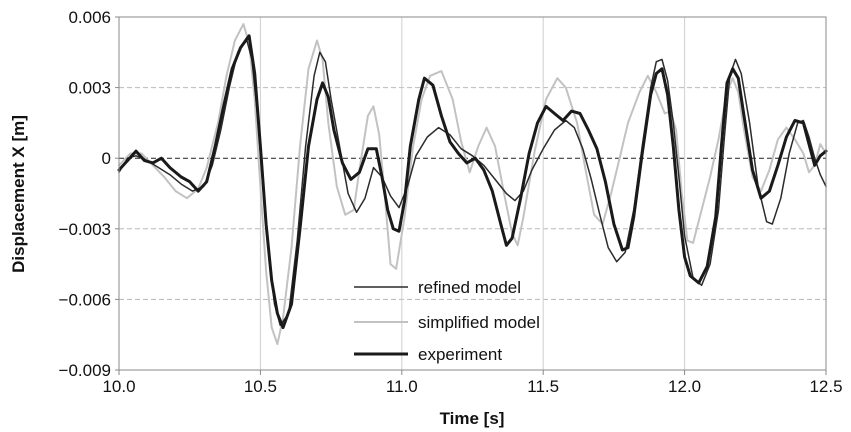 This screenshot has width=851, height=432. I want to click on x-tick-label: 11.0, so click(402, 386).